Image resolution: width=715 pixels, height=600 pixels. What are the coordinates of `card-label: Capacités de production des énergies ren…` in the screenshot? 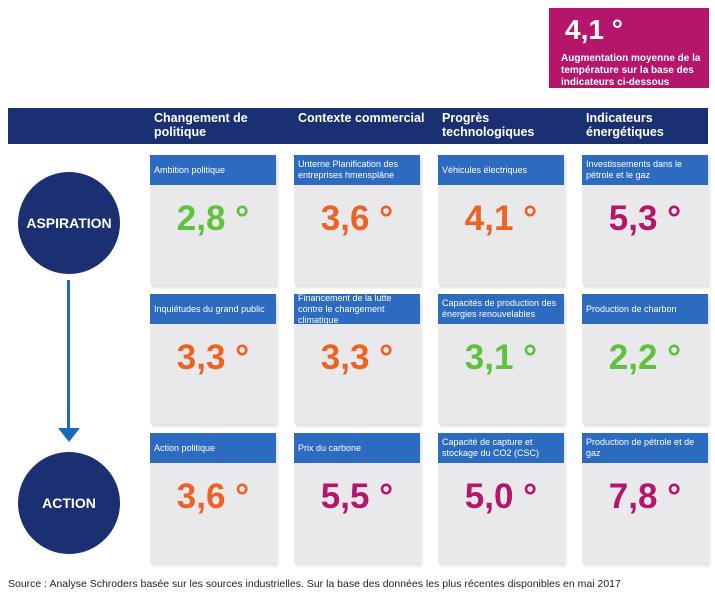 It's located at (501, 309).